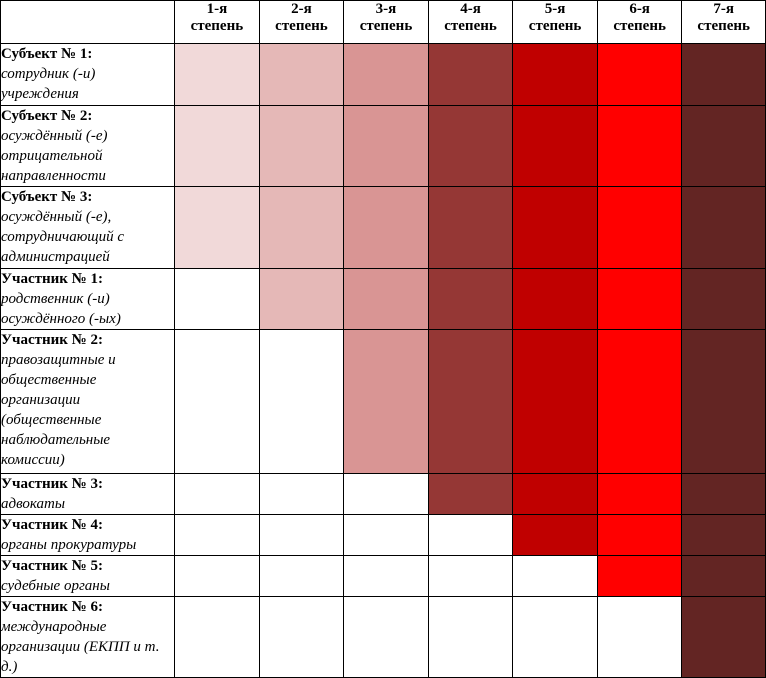 This screenshot has width=766, height=678. What do you see at coordinates (88, 535) in the screenshot?
I see `row-label: Участник № 4: органы прокуратуры` at bounding box center [88, 535].